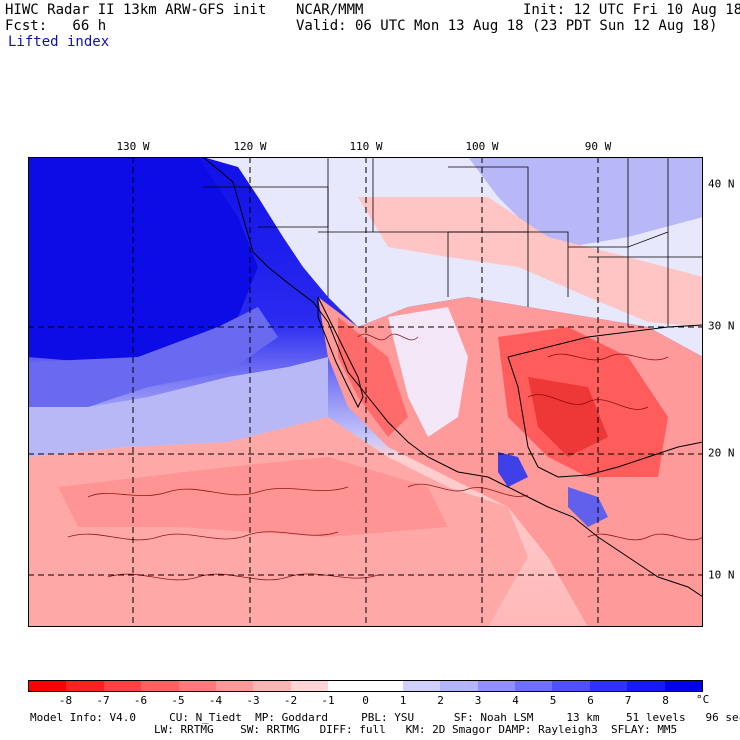 The image size is (740, 740). Describe the element at coordinates (598, 146) in the screenshot. I see `lon-label-90w: 90 W` at that location.